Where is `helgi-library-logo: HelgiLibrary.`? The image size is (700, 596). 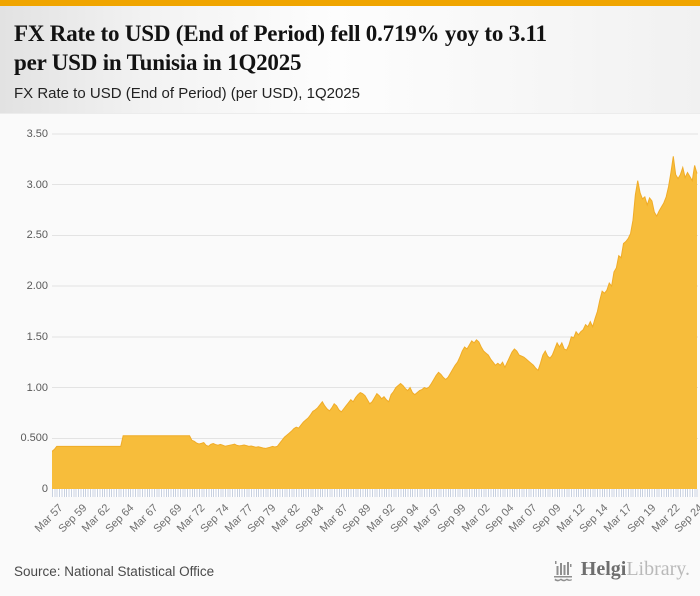
helgi-library-logo: HelgiLibrary. is located at coordinates (621, 569).